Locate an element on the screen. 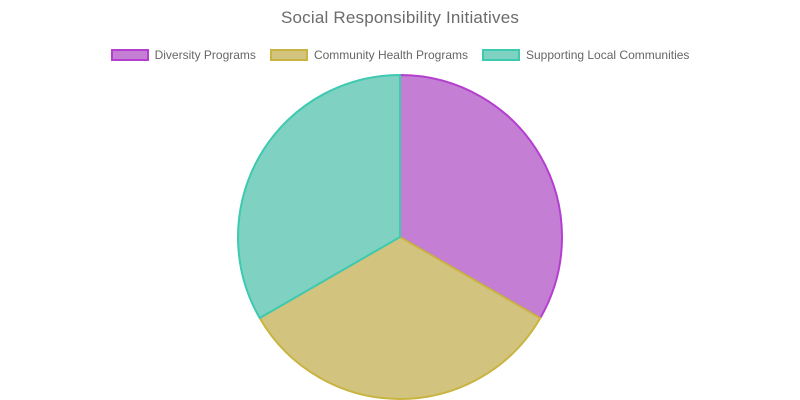 Image resolution: width=800 pixels, height=400 pixels. legend-item-supporting-local-communities: Supporting Local Communities is located at coordinates (585, 55).